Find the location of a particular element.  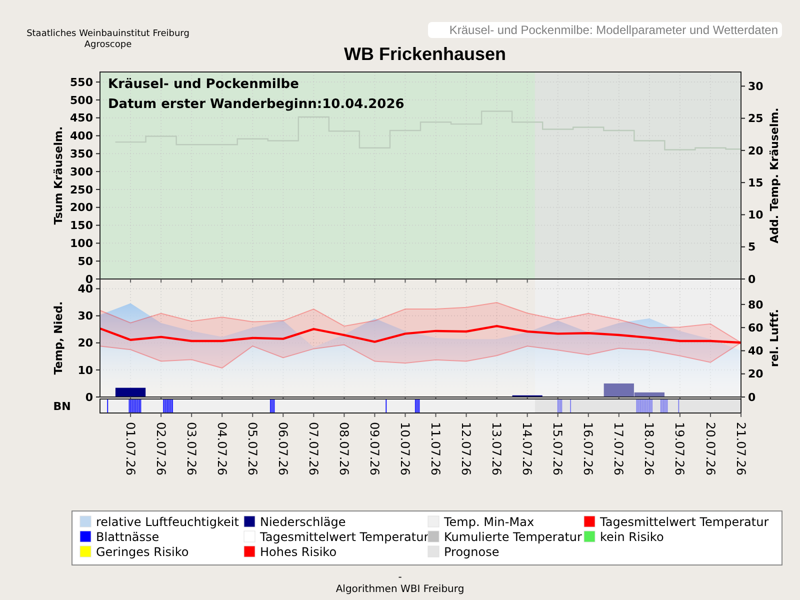

x-tick-label: 15.07.26 is located at coordinates (557, 449).